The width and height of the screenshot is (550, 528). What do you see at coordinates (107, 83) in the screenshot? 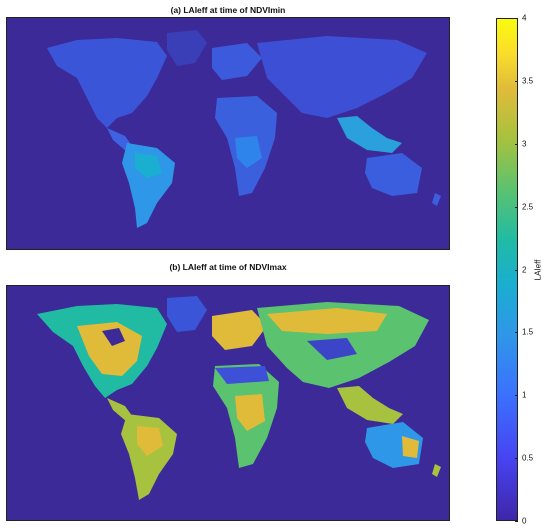
I see `north-america-region` at bounding box center [107, 83].